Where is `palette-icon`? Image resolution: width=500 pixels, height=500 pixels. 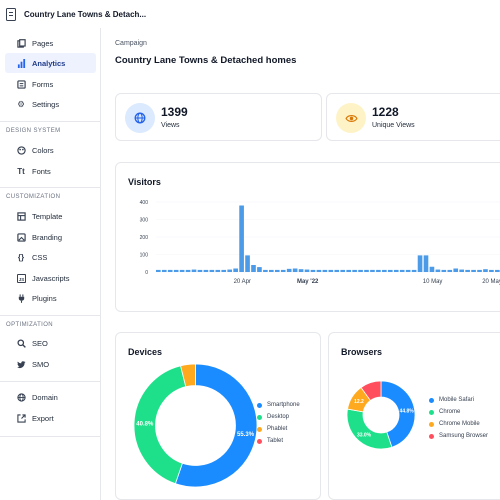 palette-icon is located at coordinates (21, 150).